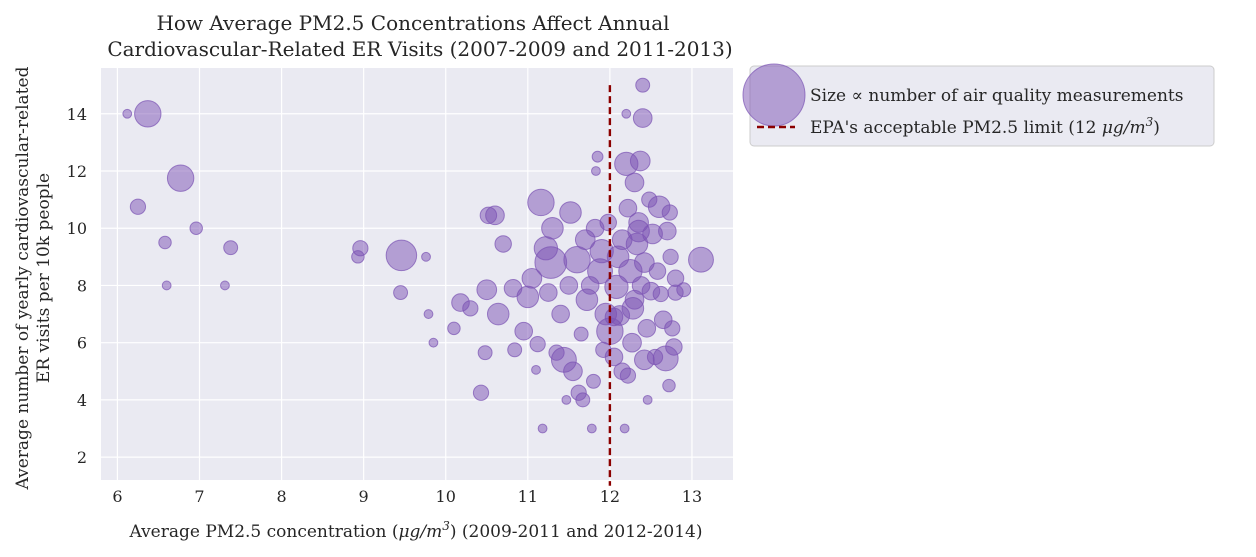 This screenshot has width=1256, height=557. What do you see at coordinates (82, 343) in the screenshot?
I see `y-tick-label: 6` at bounding box center [82, 343].